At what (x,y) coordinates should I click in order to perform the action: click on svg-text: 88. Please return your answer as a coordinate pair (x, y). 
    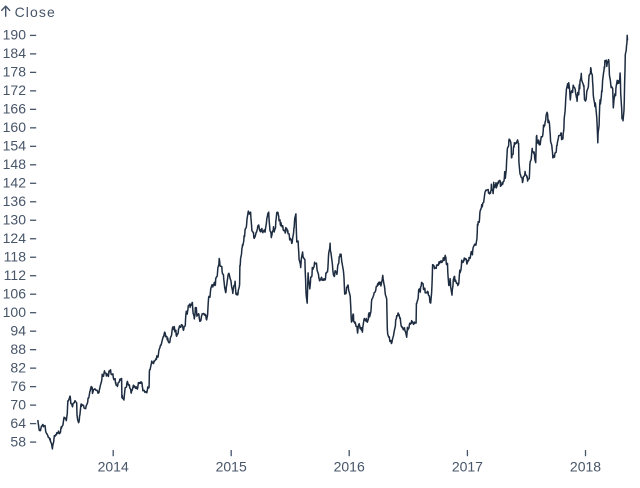
    Looking at the image, I should click on (18, 349).